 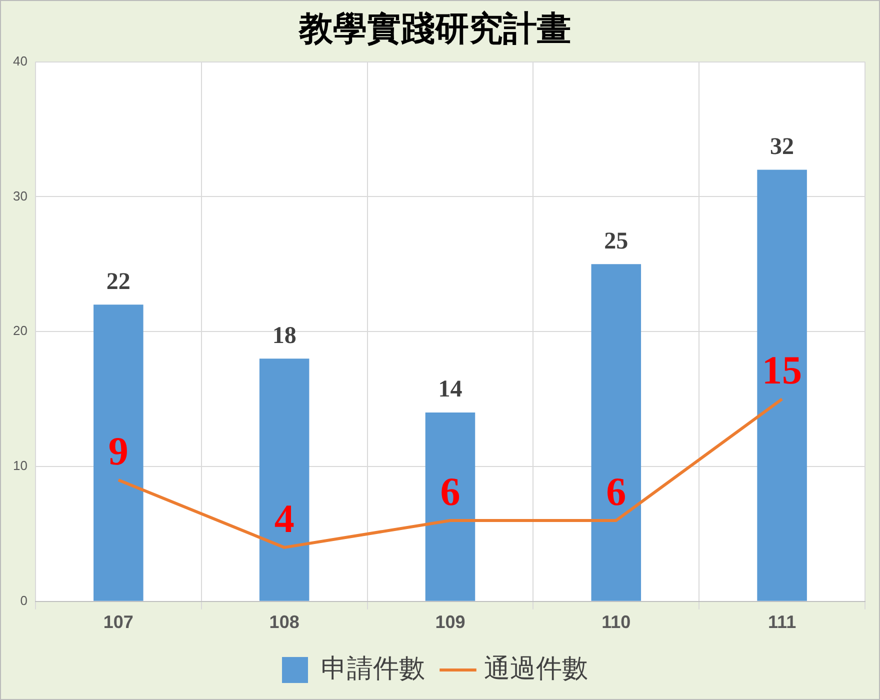 I want to click on data-label: 15, so click(x=782, y=369).